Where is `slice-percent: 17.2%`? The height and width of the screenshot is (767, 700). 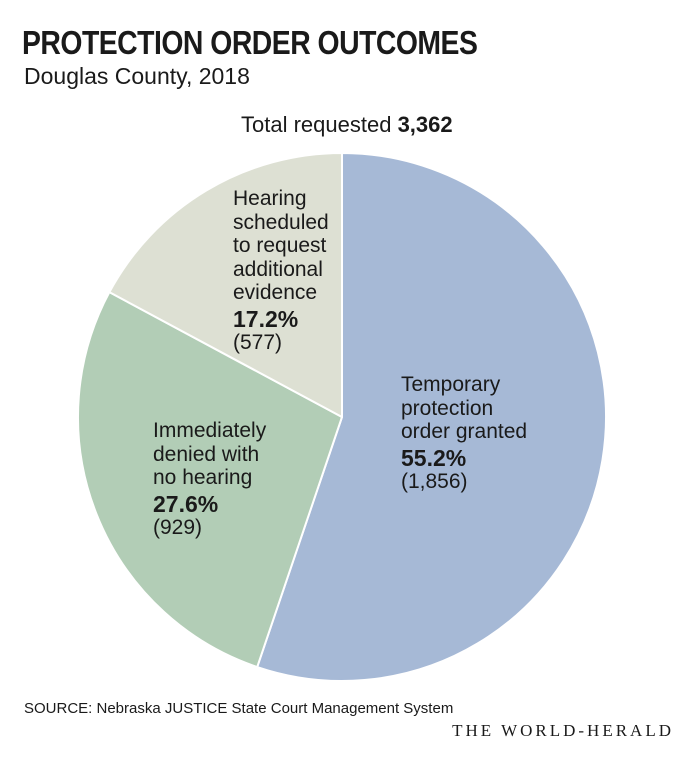
slice-percent: 17.2% is located at coordinates (266, 318).